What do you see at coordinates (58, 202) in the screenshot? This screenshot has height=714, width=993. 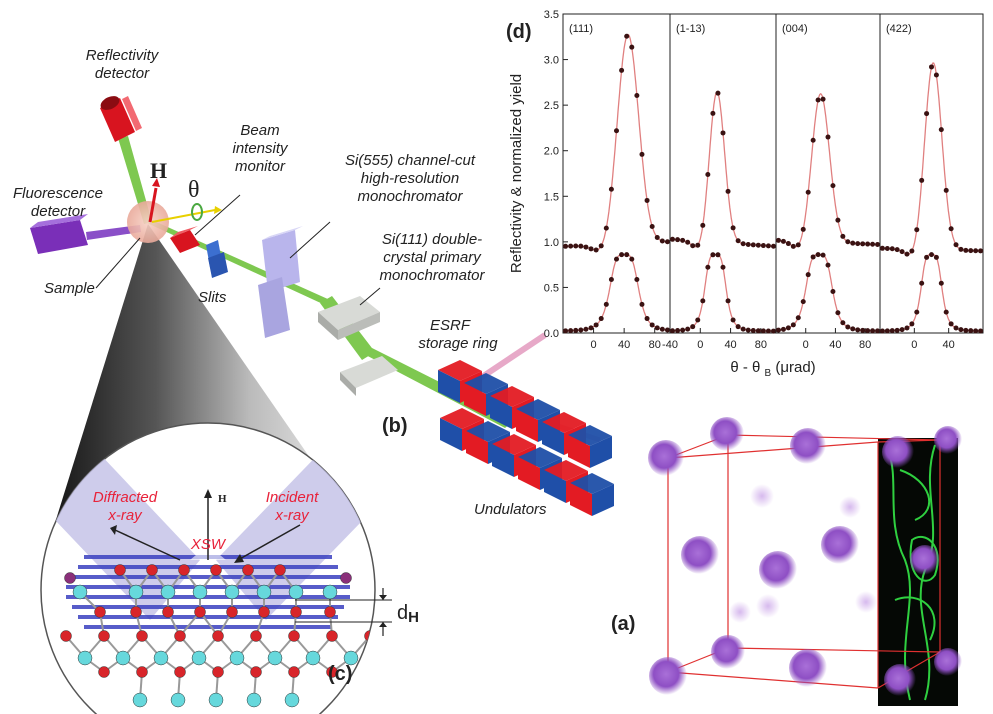 I see `fluorescence-detector-label: Fluorescence detector` at bounding box center [58, 202].